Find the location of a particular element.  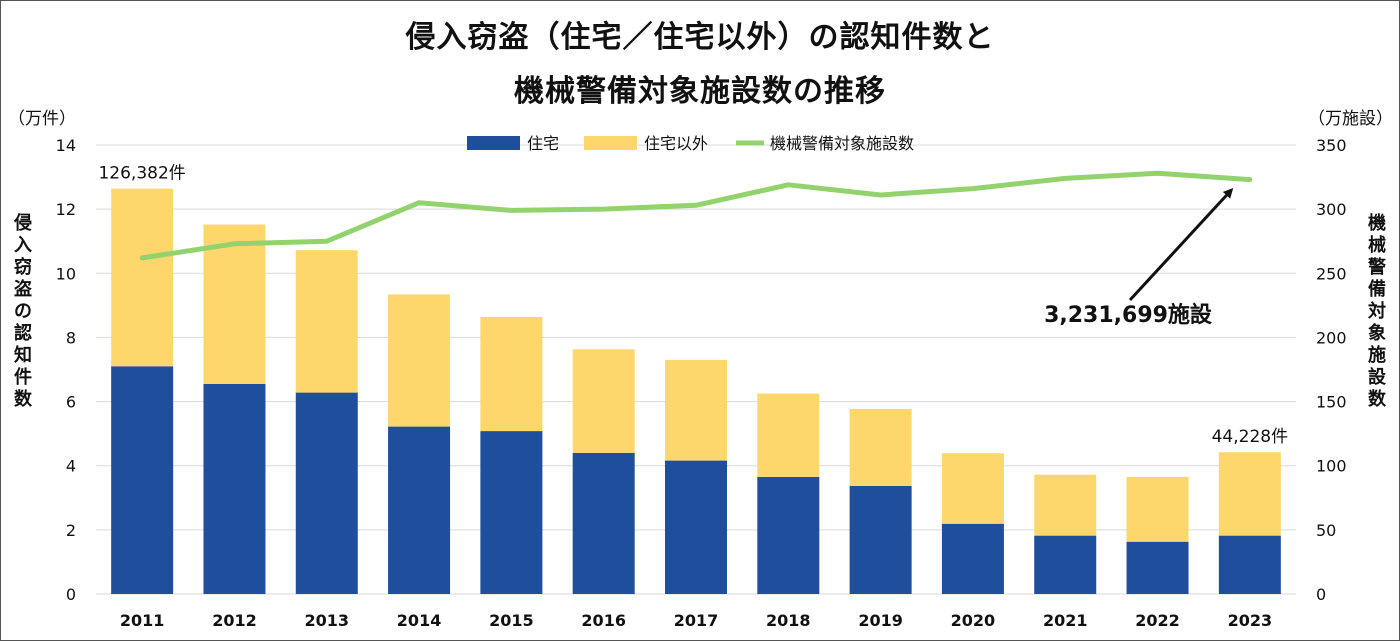

right-axis-tick-label: 100 is located at coordinates (1331, 466).